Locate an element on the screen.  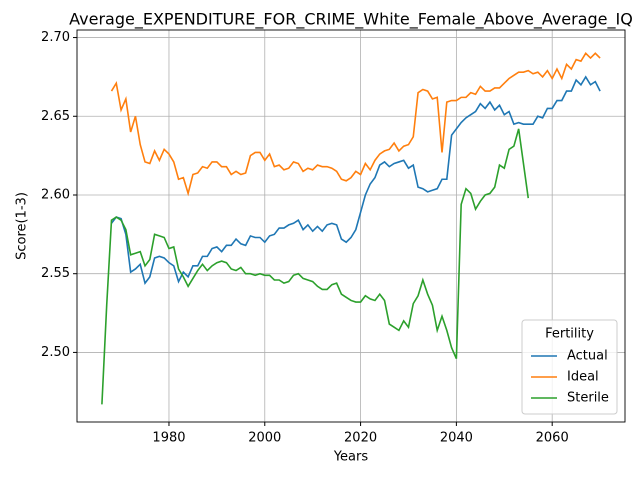
x-tick-label: 2000 is located at coordinates (264, 438).